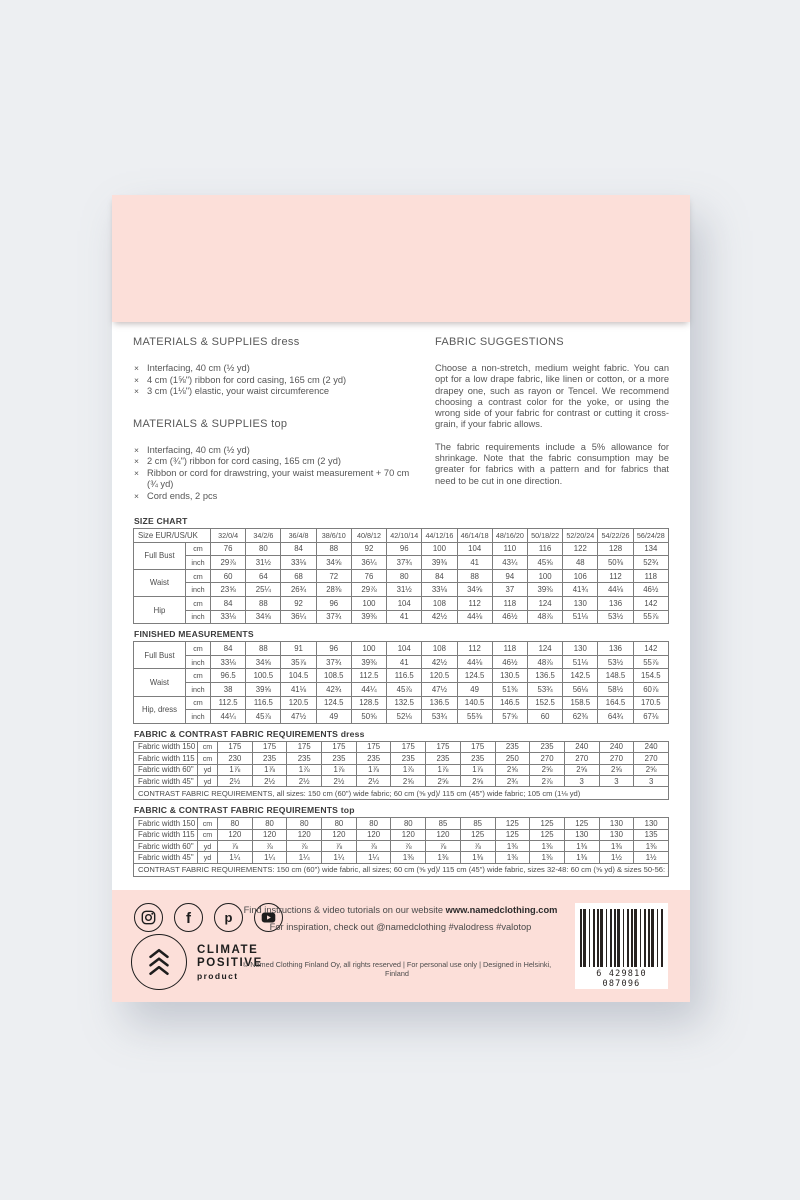 This screenshot has width=800, height=1200. Describe the element at coordinates (547, 769) in the screenshot. I see `table-cell: 2⅝` at that location.